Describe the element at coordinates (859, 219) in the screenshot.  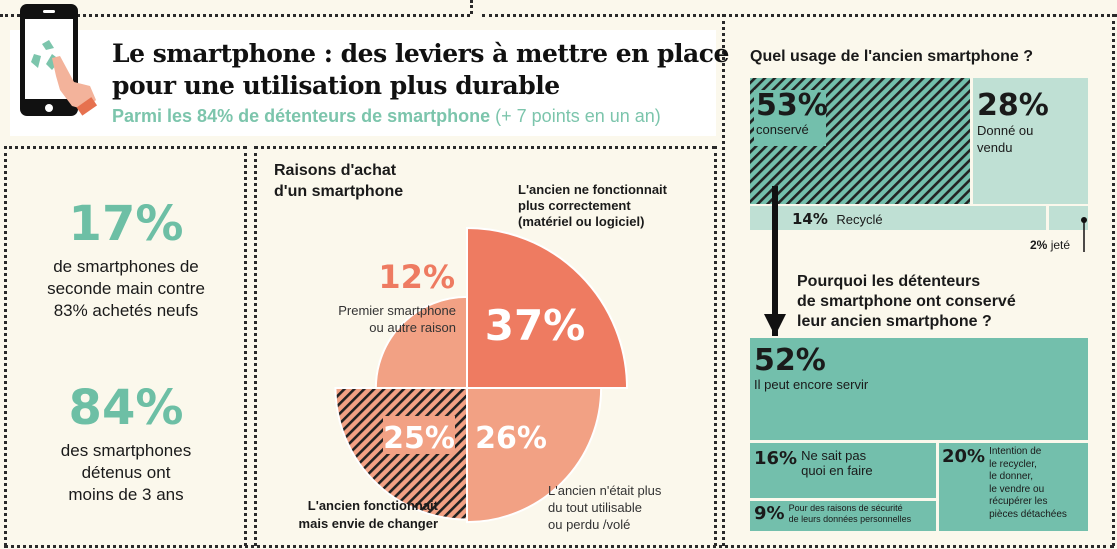
I see `tile-label: Recyclé` at that location.